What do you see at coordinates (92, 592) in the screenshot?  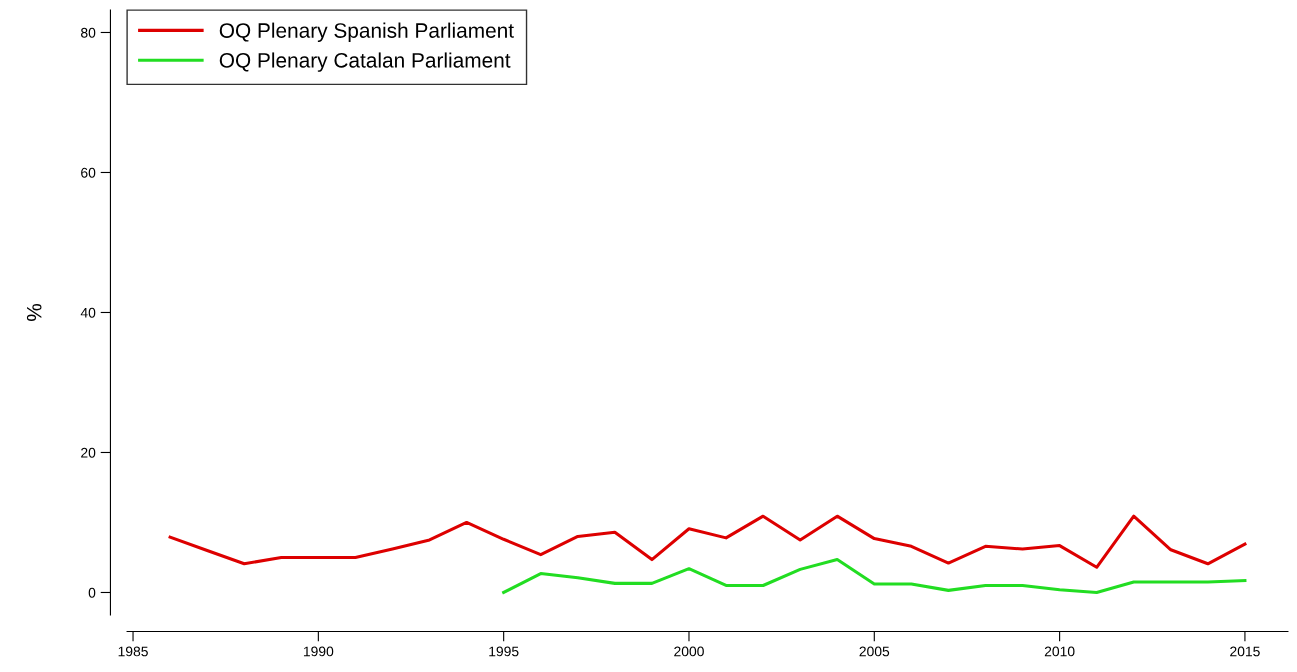 I see `y-tick-label: 0` at bounding box center [92, 592].